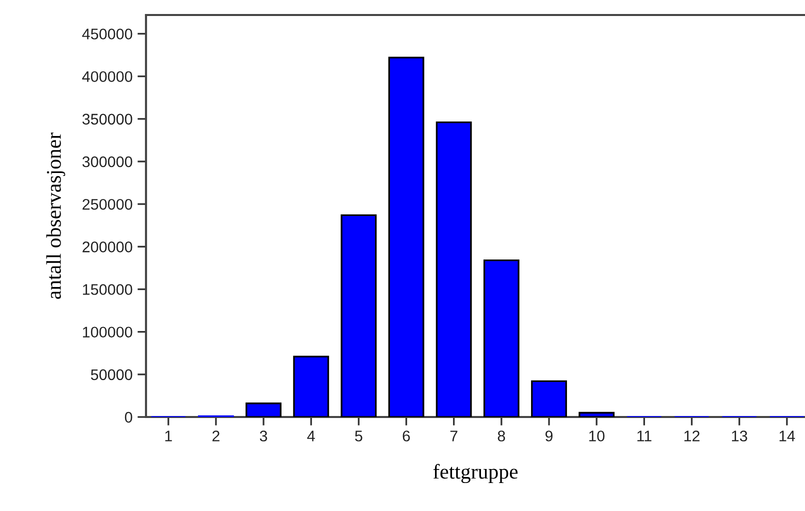  I want to click on y-tick-label: 200000, so click(107, 247).